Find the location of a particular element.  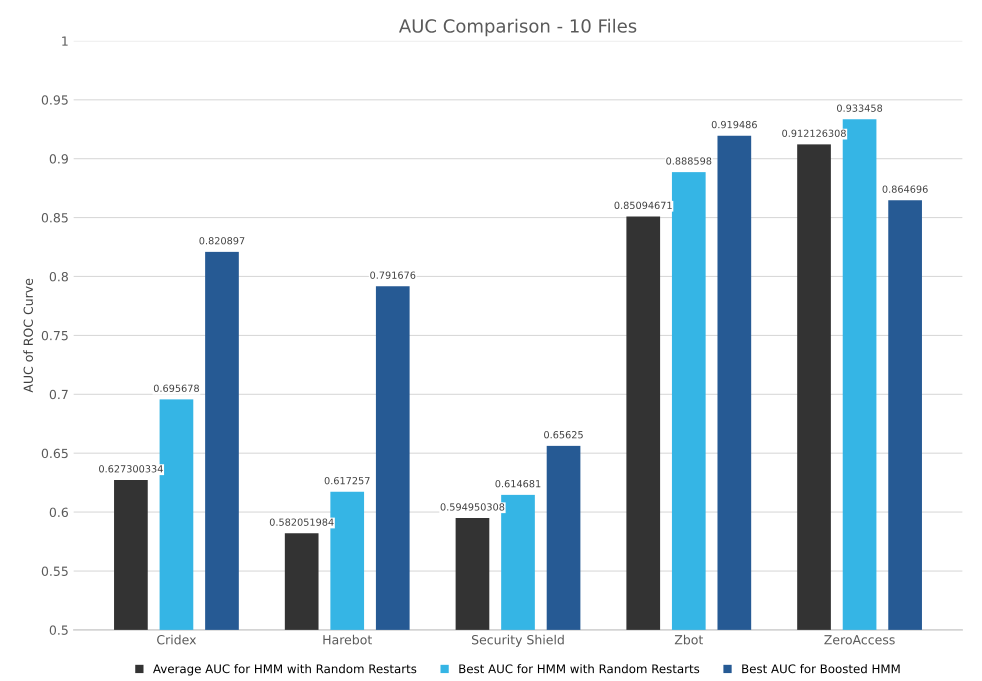

chart-title: AUC Comparison - 10 Files is located at coordinates (517, 27).